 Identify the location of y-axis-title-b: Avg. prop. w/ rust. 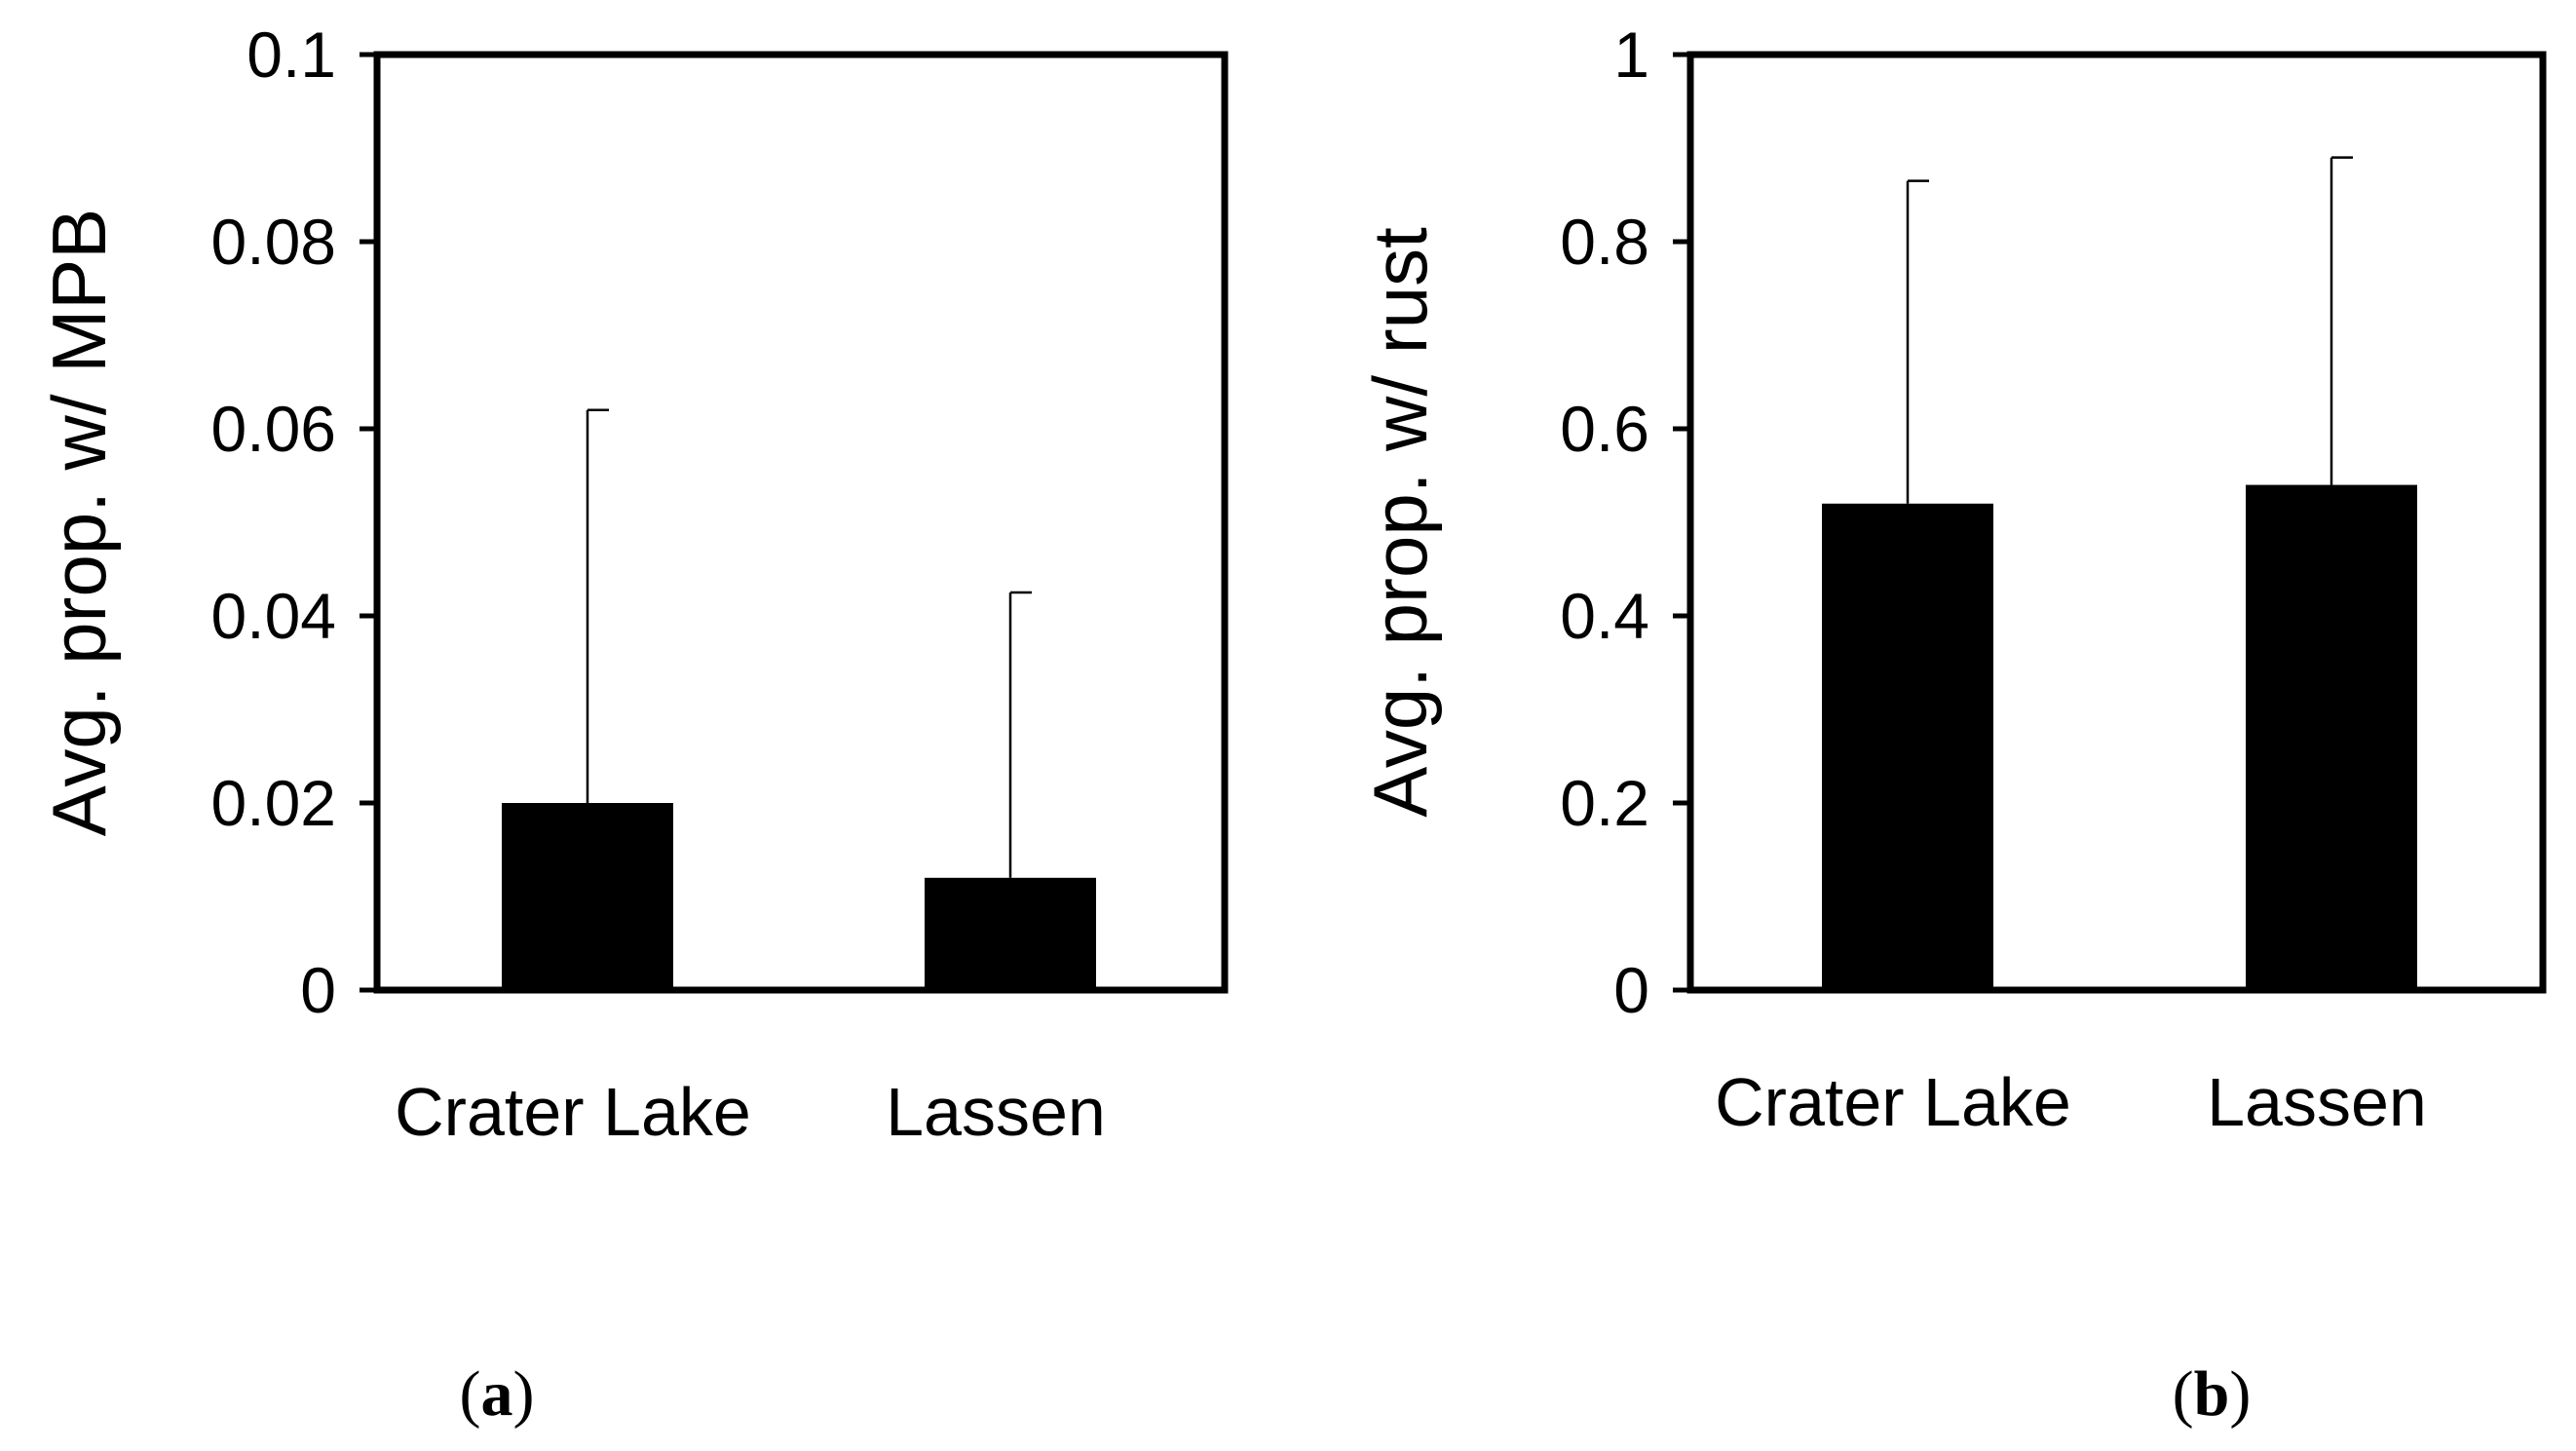
(1400, 522).